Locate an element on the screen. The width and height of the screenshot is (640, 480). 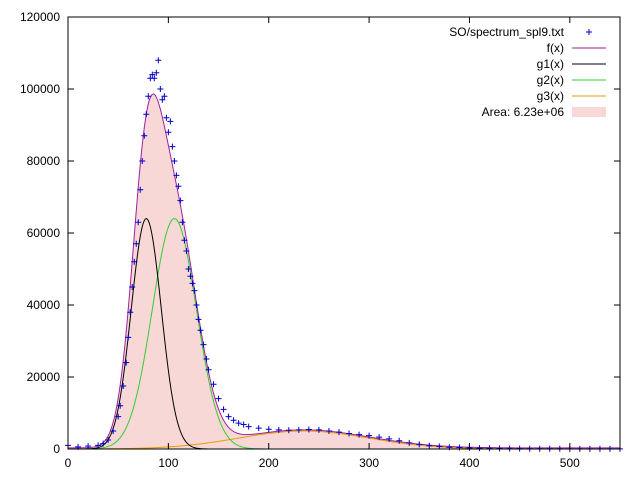
x-tick-label: 0 is located at coordinates (68, 463).